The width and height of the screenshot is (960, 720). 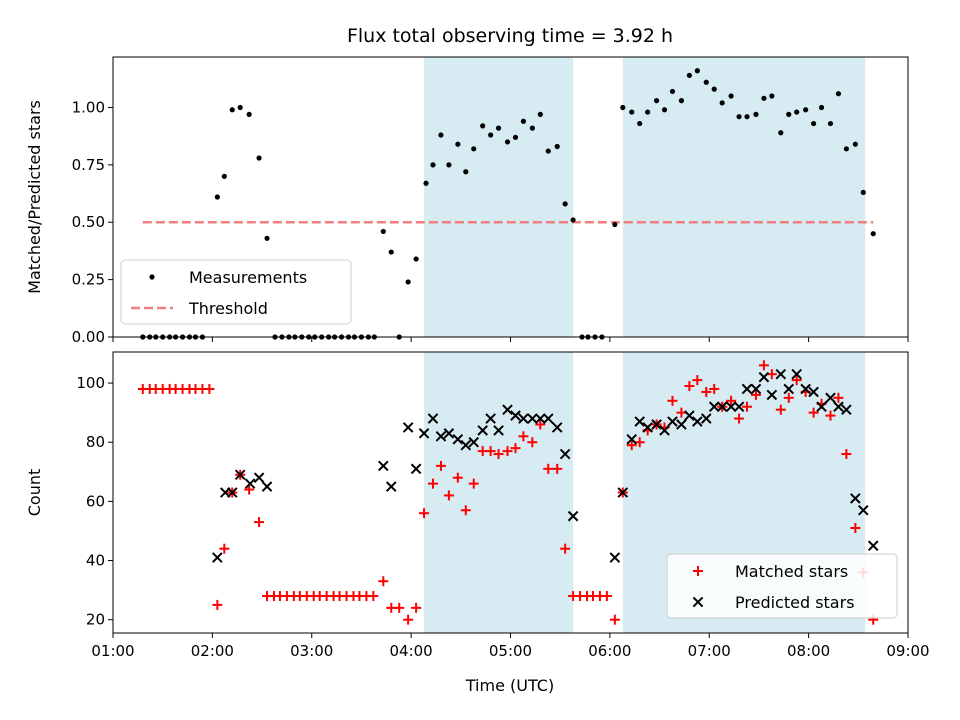 What do you see at coordinates (34, 197) in the screenshot?
I see `y-axis-label: Matched/Predicted stars` at bounding box center [34, 197].